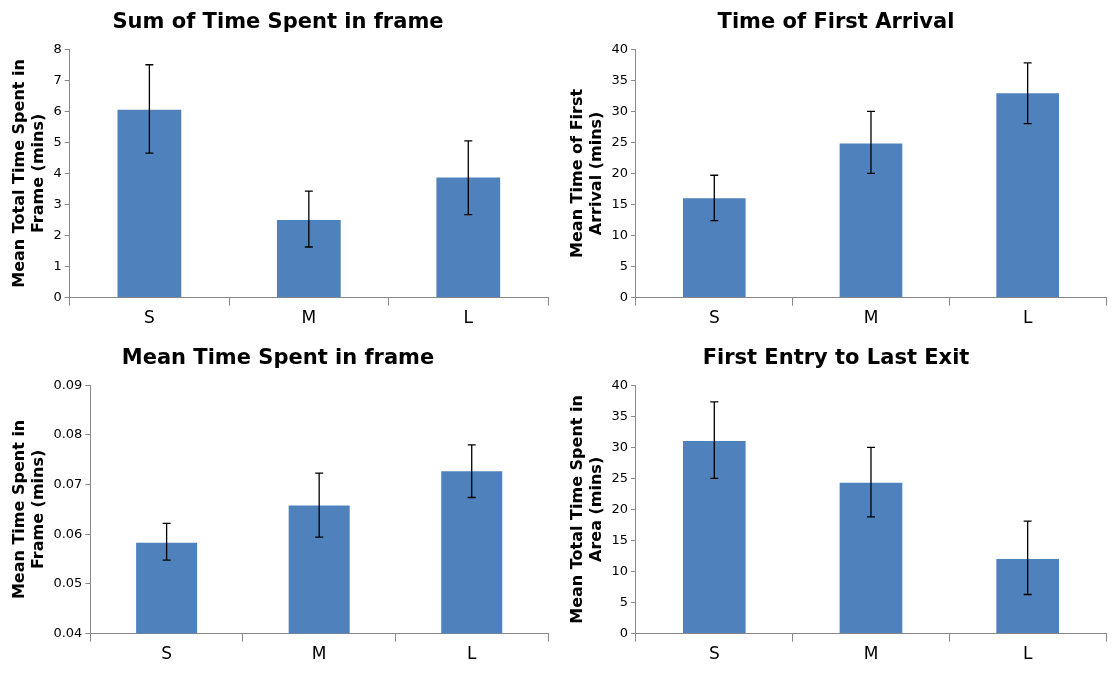 The width and height of the screenshot is (1116, 673). Describe the element at coordinates (278, 21) in the screenshot. I see `chart-title: Sum of Time Spent in frame` at that location.